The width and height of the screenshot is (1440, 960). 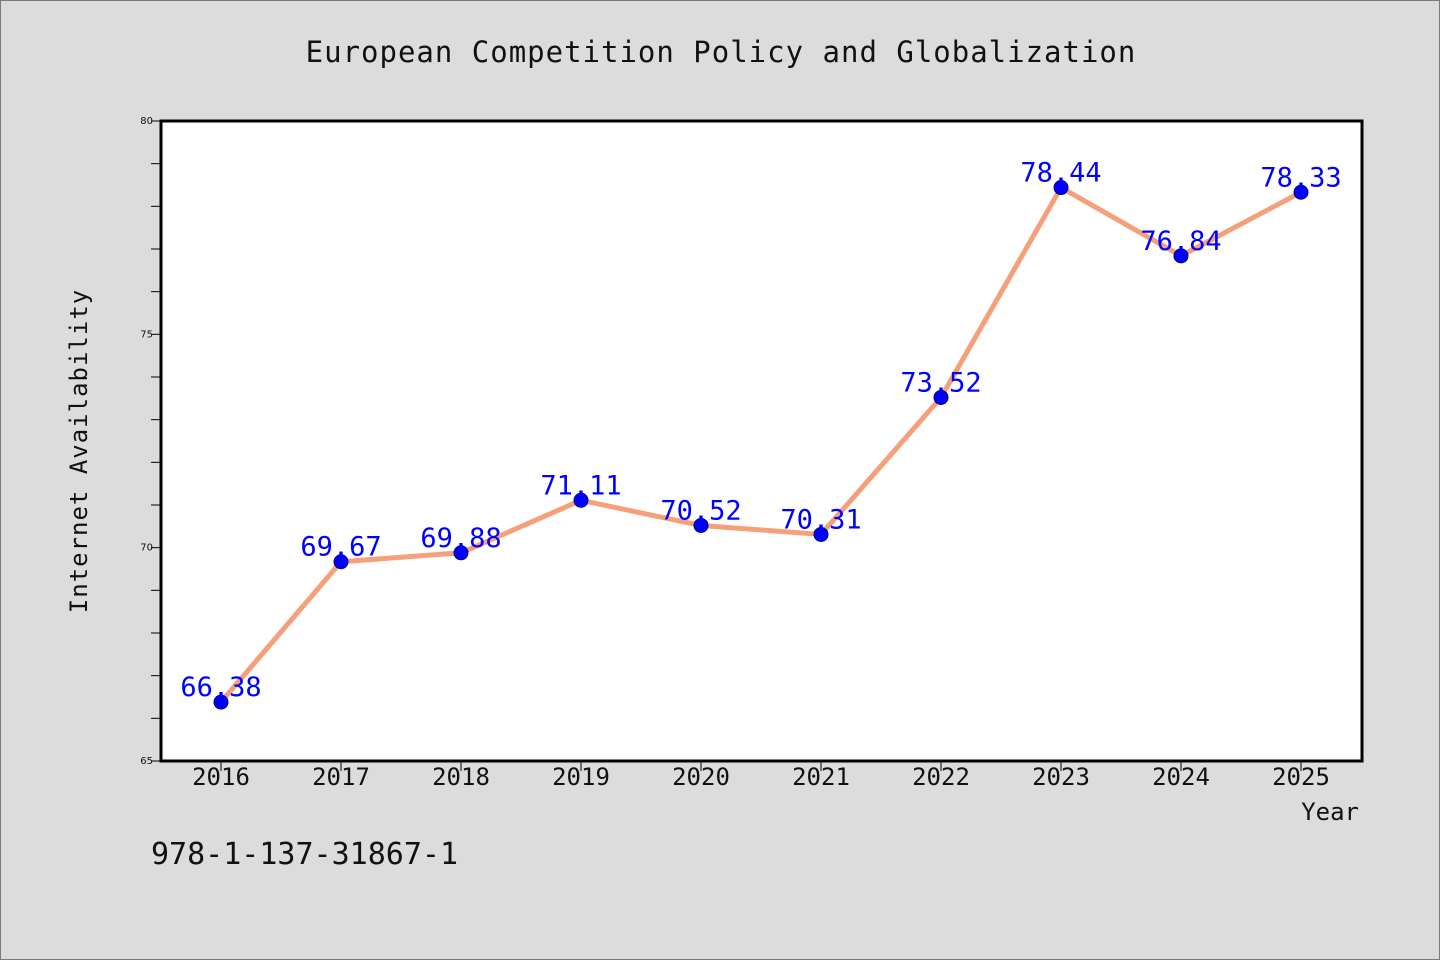 What do you see at coordinates (146, 548) in the screenshot?
I see `y-tick-label: 70` at bounding box center [146, 548].